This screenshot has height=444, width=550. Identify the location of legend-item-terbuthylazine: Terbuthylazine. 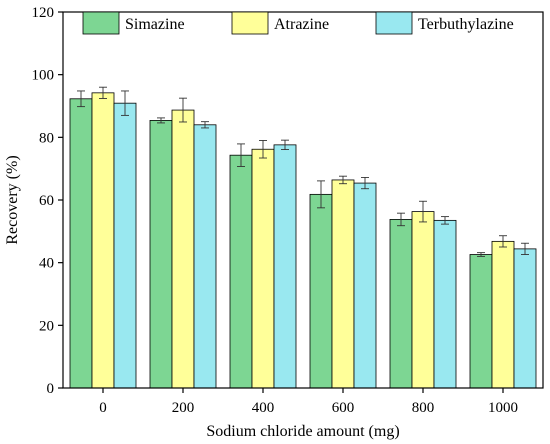
(444, 23).